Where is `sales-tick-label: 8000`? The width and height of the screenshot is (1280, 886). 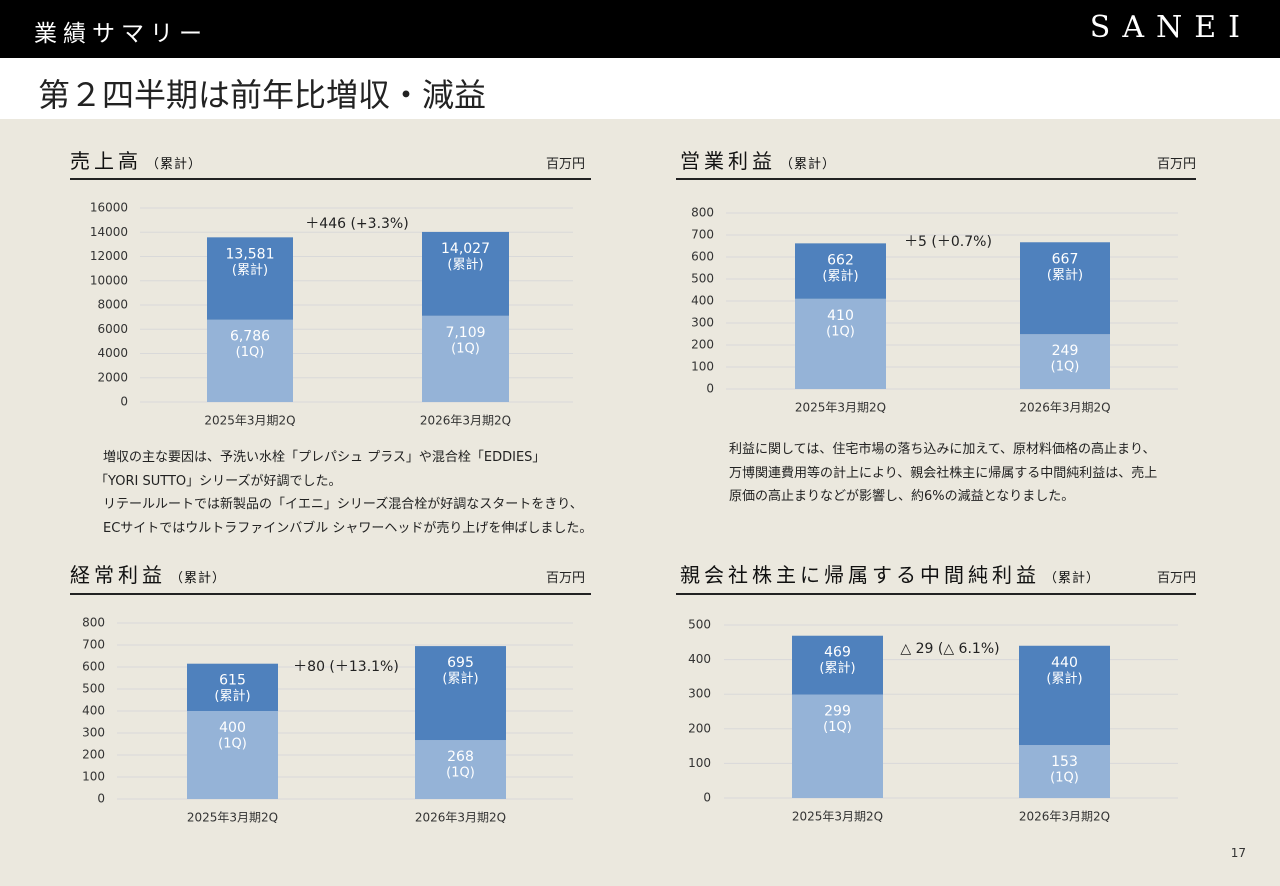
sales-tick-label: 8000 is located at coordinates (112, 305).